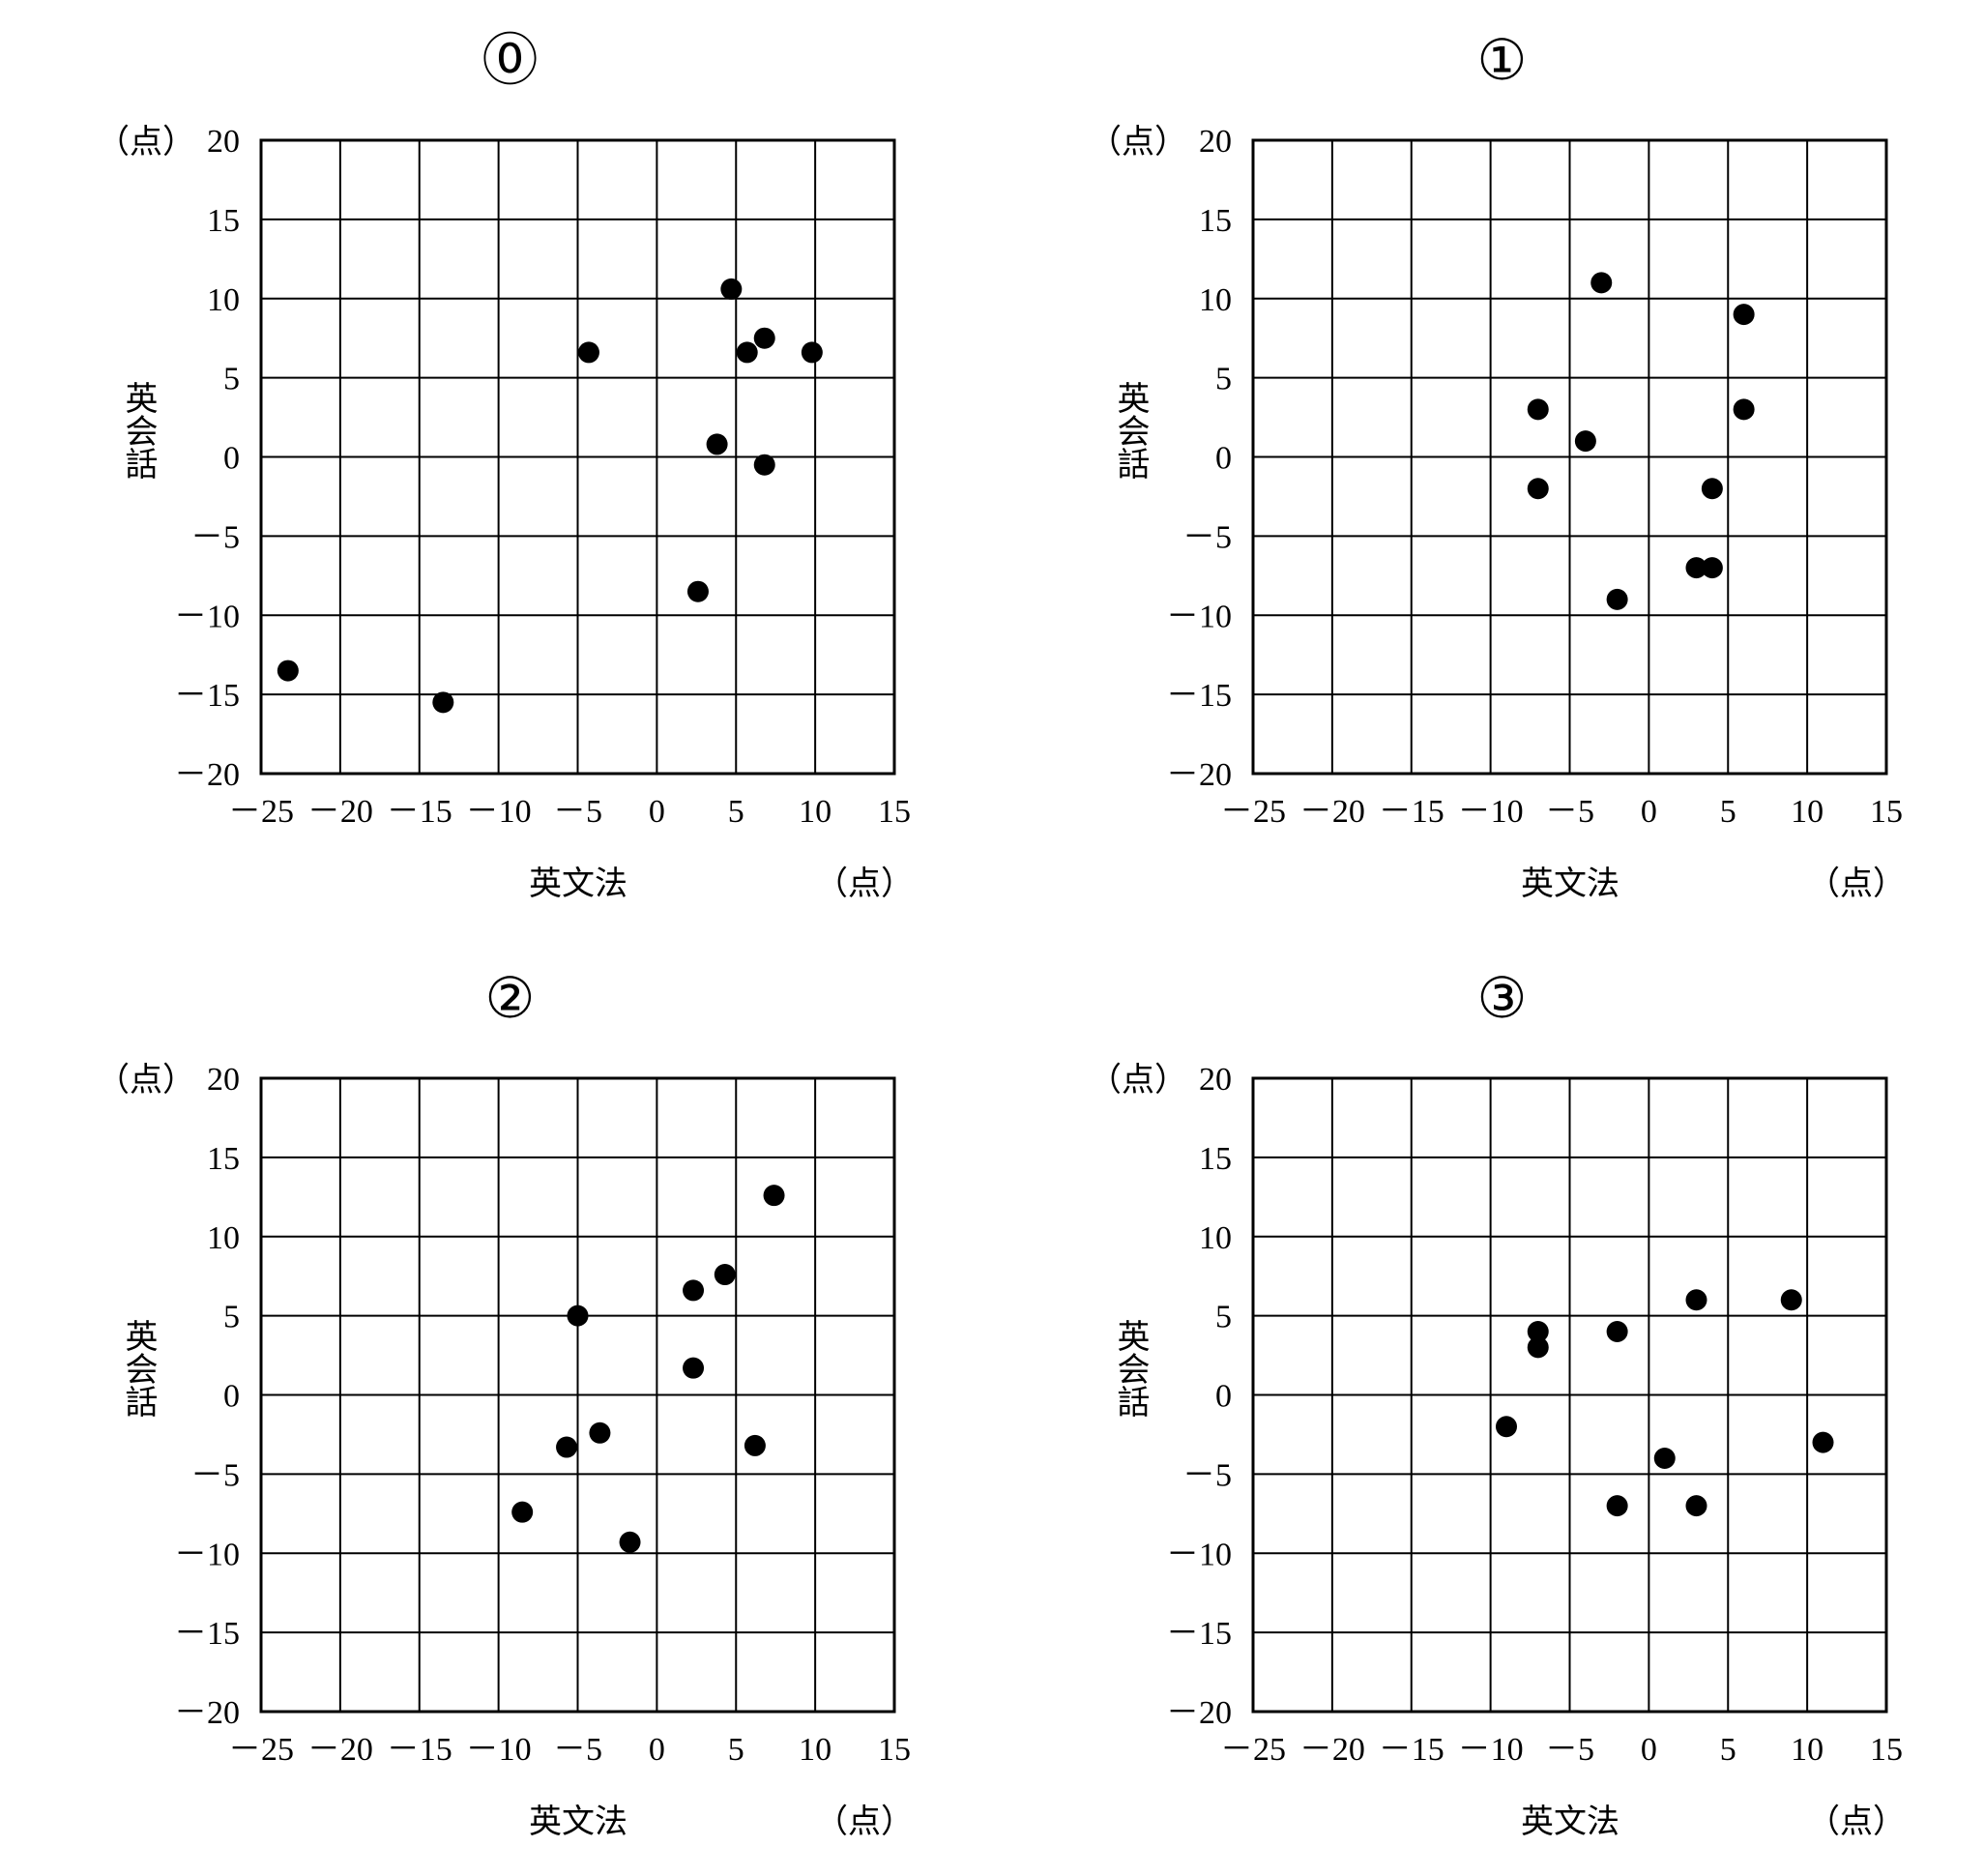  Describe the element at coordinates (1502, 60) in the screenshot. I see `chart-title: ①` at that location.